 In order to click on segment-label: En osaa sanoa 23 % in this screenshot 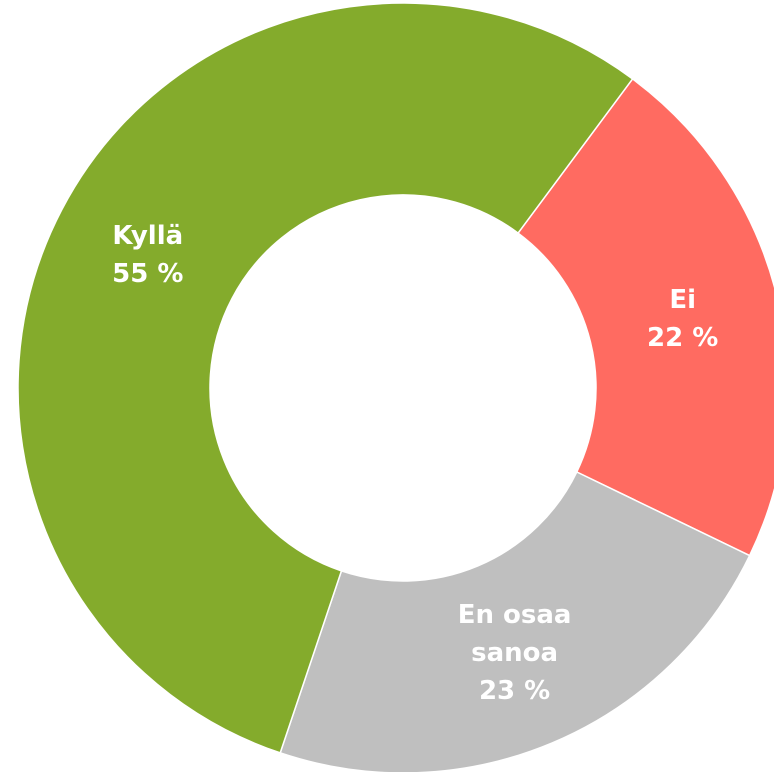, I will do `click(515, 653)`.